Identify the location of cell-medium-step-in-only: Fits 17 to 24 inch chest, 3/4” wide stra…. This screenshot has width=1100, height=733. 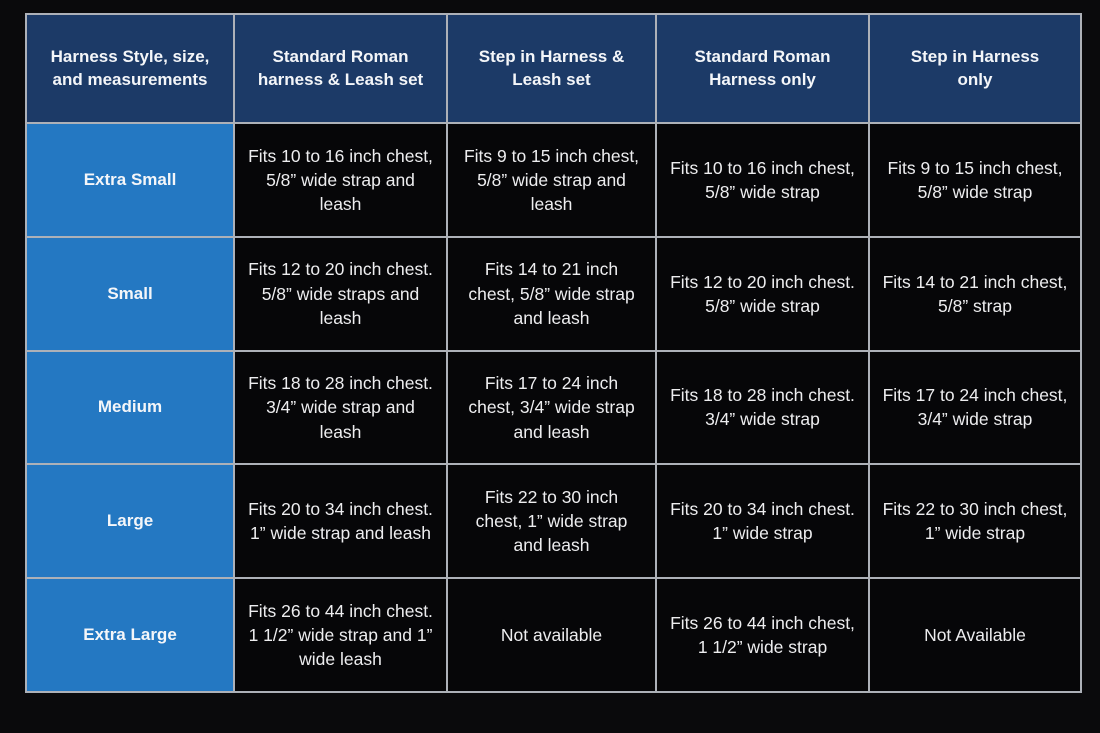
(975, 407).